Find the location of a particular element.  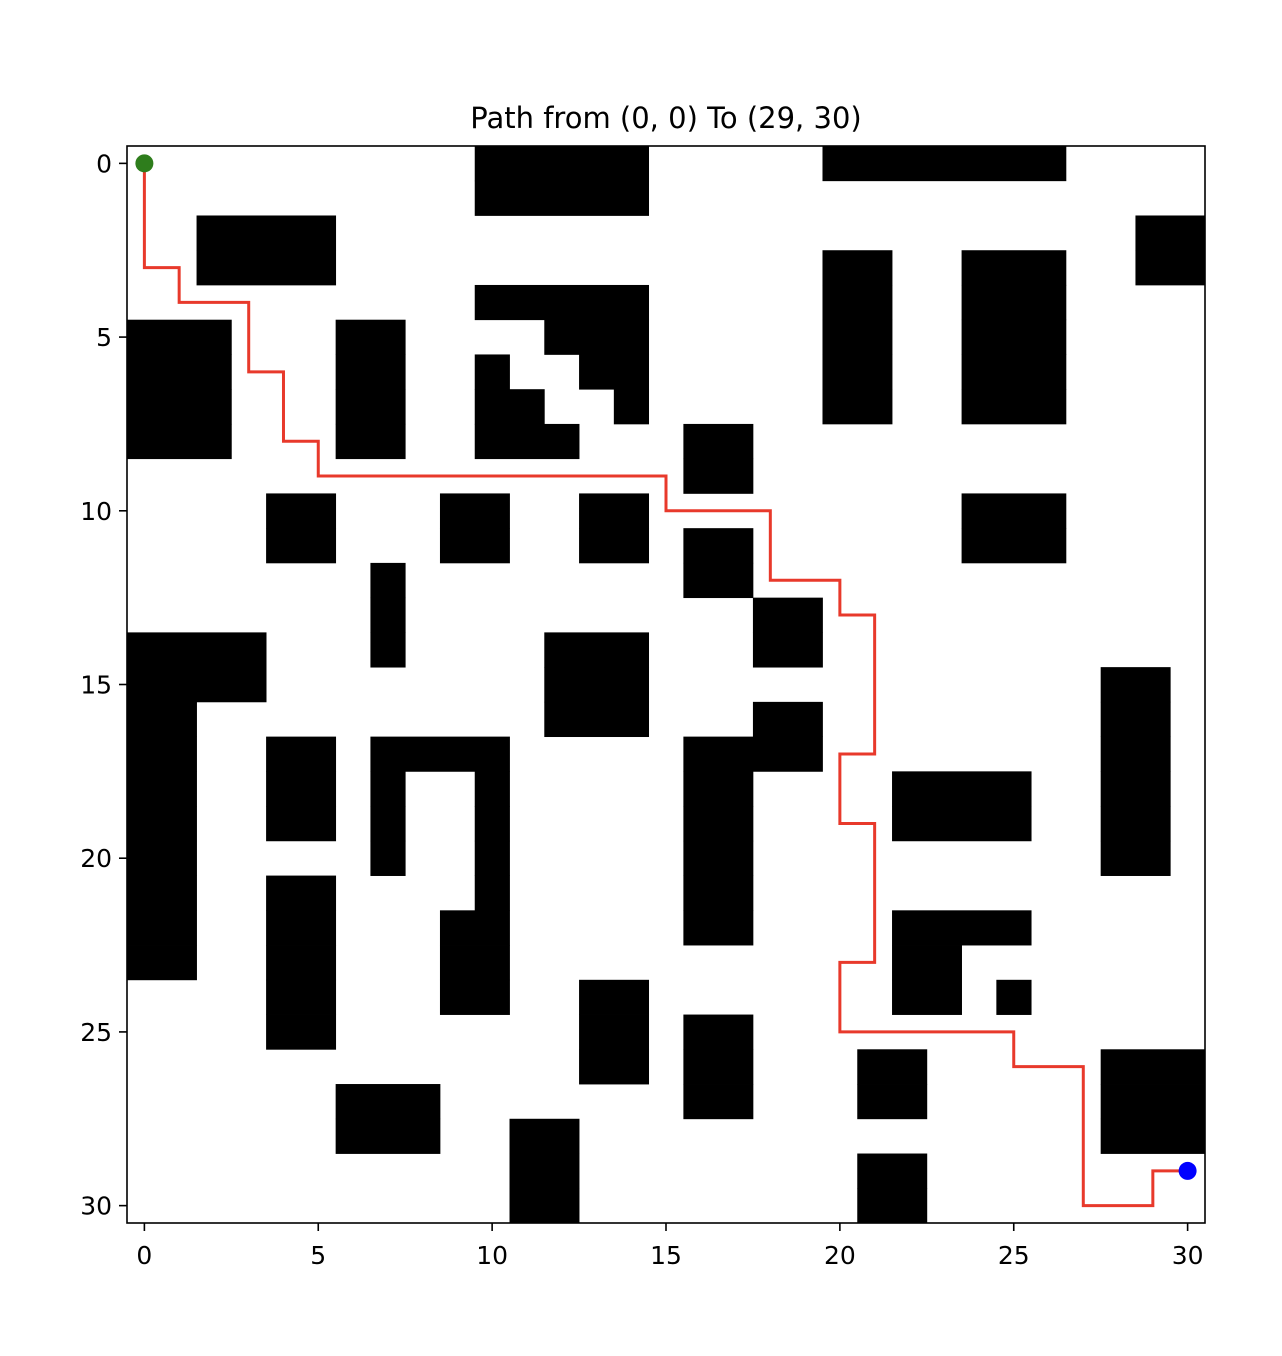

start-marker is located at coordinates (144, 163).